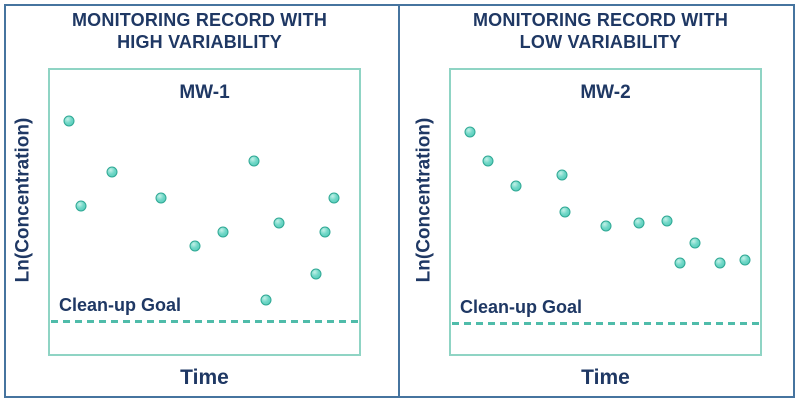 This screenshot has width=800, height=404. I want to click on panel-title-line2: HIGH VARIABILITY, so click(199, 42).